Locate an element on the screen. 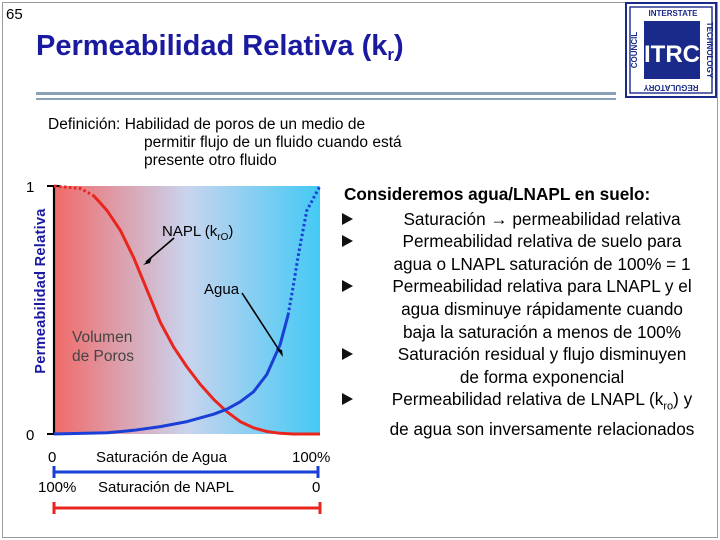  bullet-line: de agua son inversamente relacionados is located at coordinates (542, 429).